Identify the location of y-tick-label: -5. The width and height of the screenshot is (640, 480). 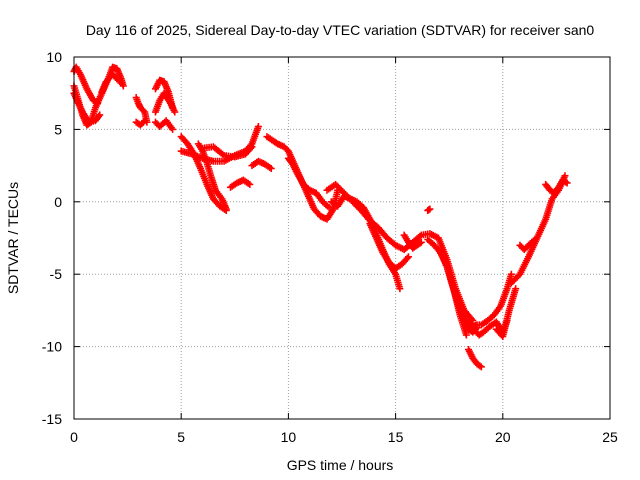
(56, 274).